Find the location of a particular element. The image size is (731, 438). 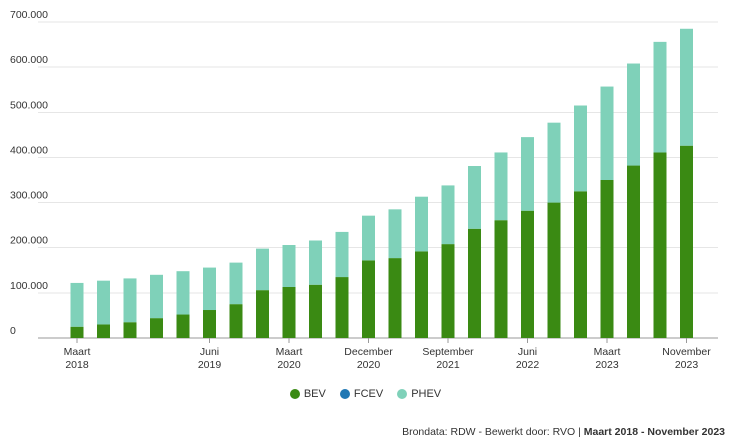

legend-label-phev: PHEV is located at coordinates (426, 394).